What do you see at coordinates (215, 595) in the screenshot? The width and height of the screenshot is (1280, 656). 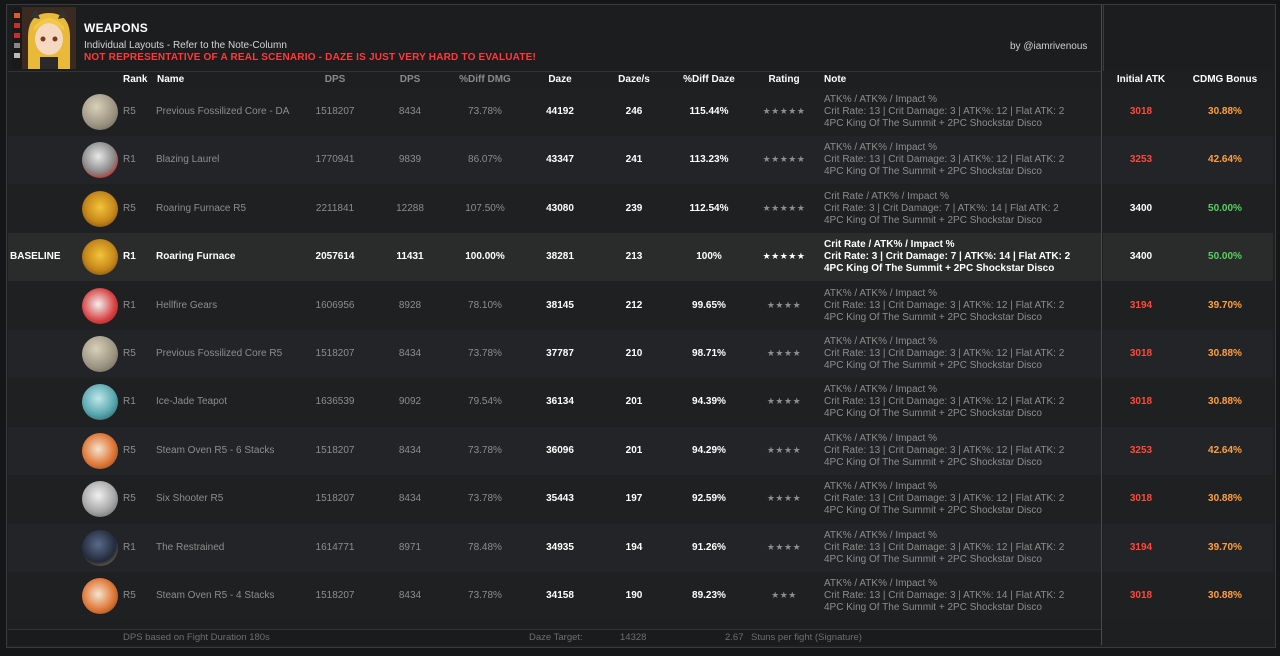 I see `weapon-name: Steam Oven R5 - 4 Stacks` at bounding box center [215, 595].